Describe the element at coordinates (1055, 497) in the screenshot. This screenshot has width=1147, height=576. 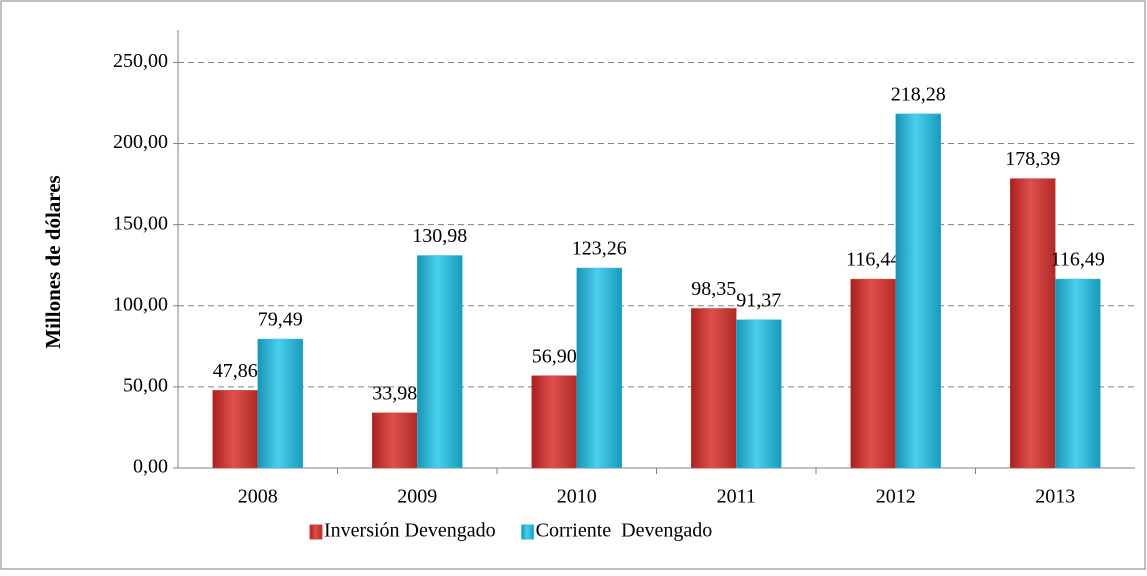
I see `x-tick-label: 2013` at that location.